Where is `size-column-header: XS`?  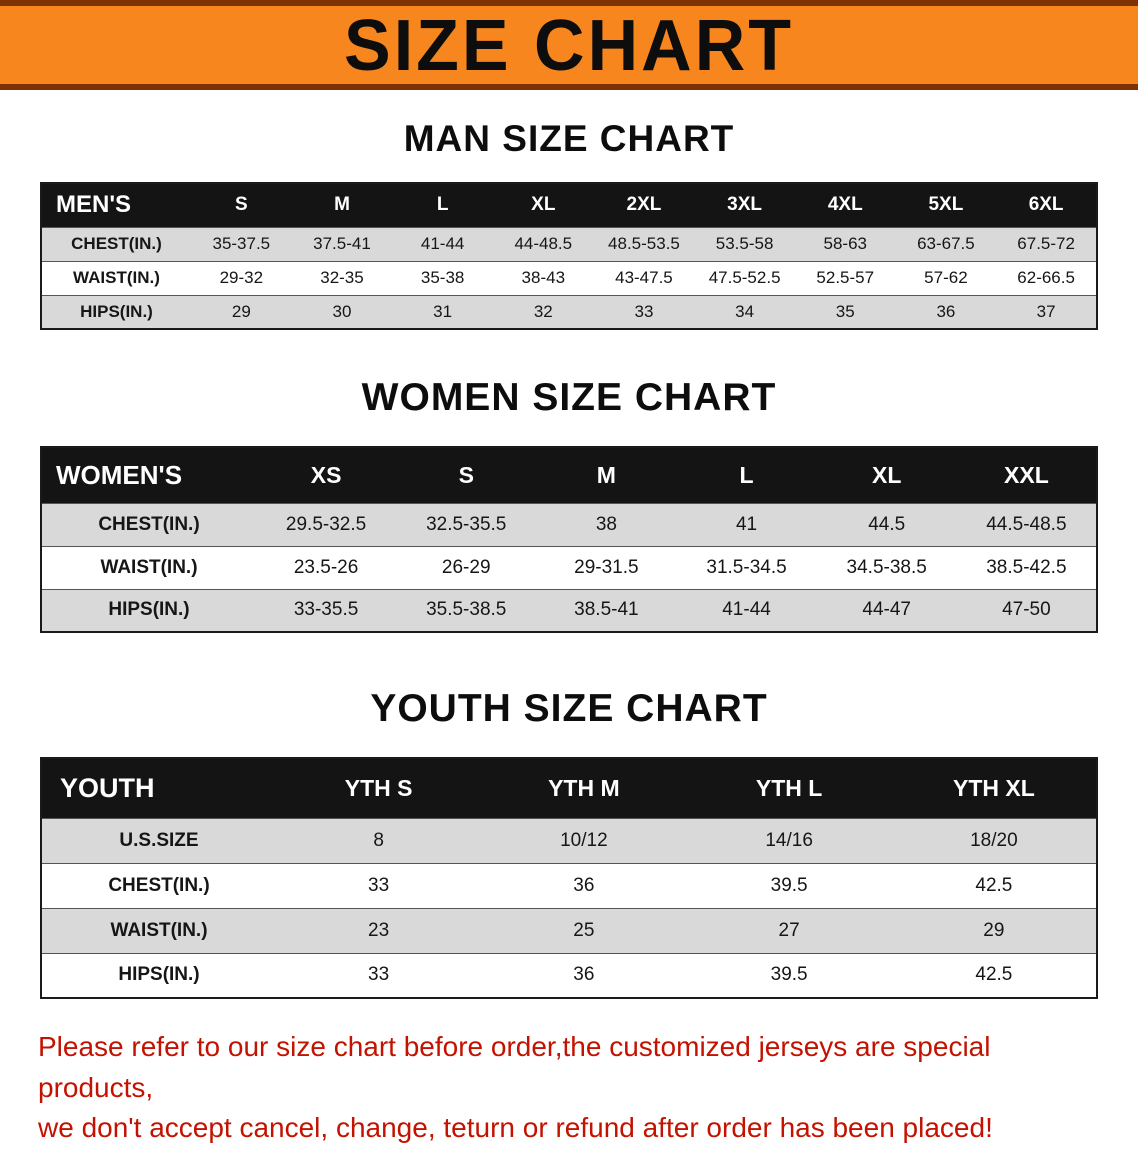 size-column-header: XS is located at coordinates (326, 475).